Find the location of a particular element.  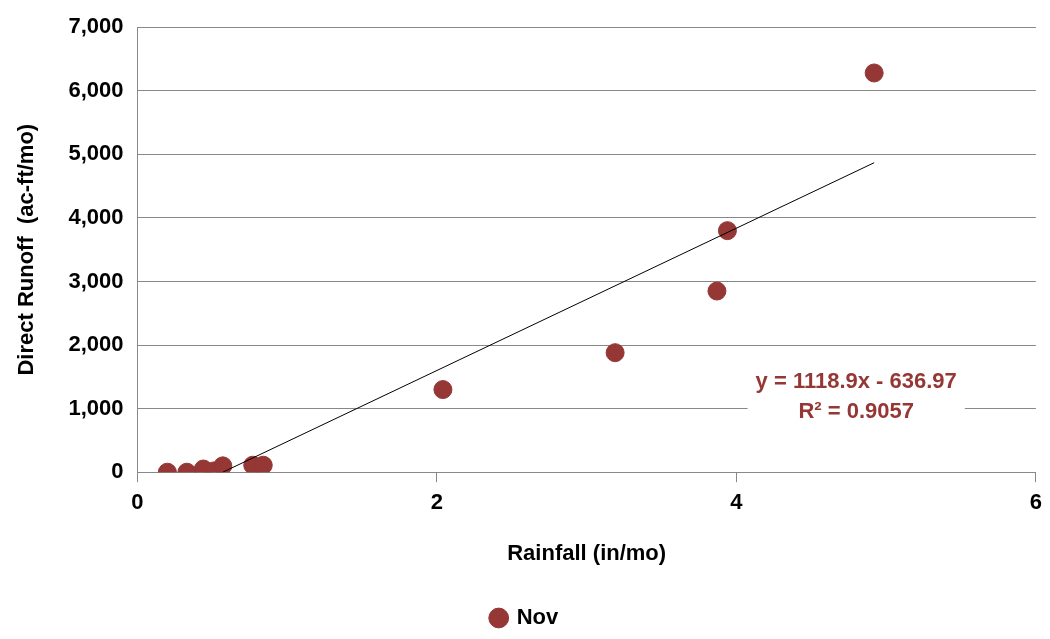

y-tick-label: 2,000 is located at coordinates (96, 344).